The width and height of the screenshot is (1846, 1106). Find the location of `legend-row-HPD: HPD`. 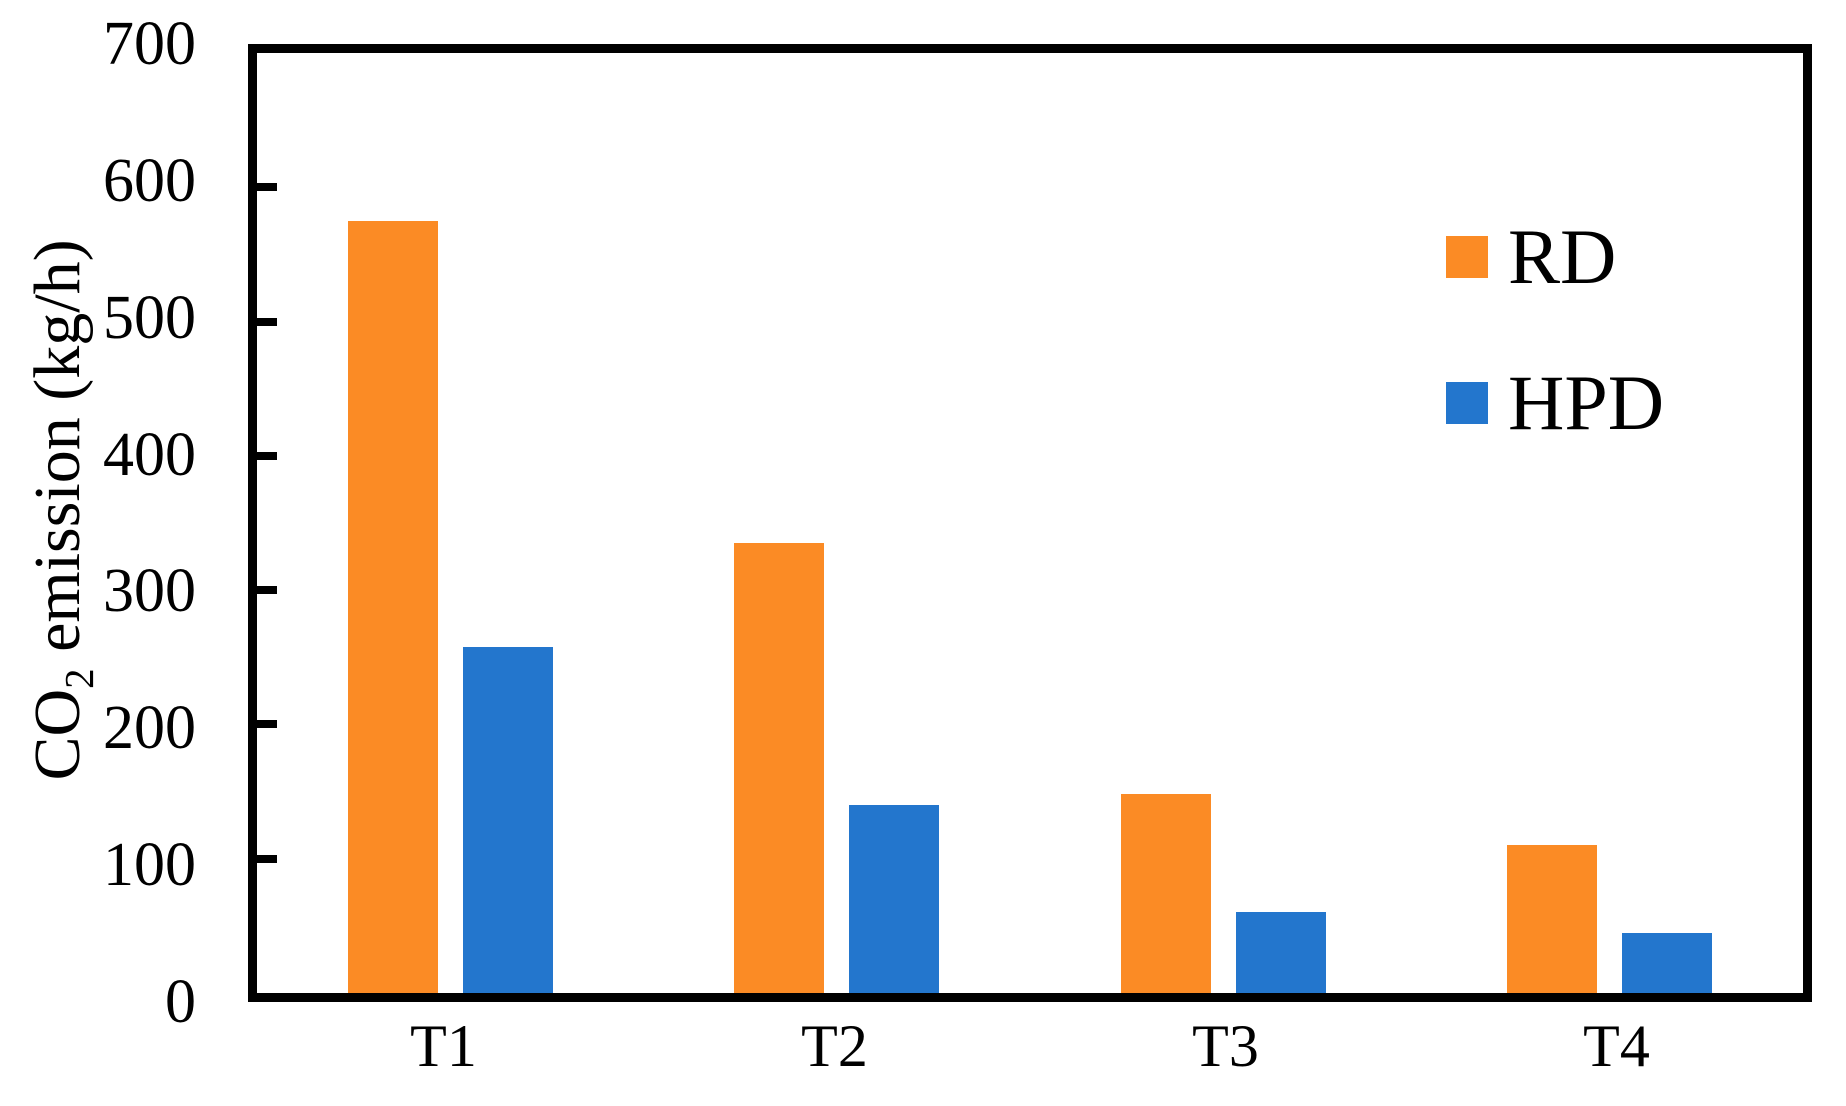

legend-row-HPD: HPD is located at coordinates (1555, 403).